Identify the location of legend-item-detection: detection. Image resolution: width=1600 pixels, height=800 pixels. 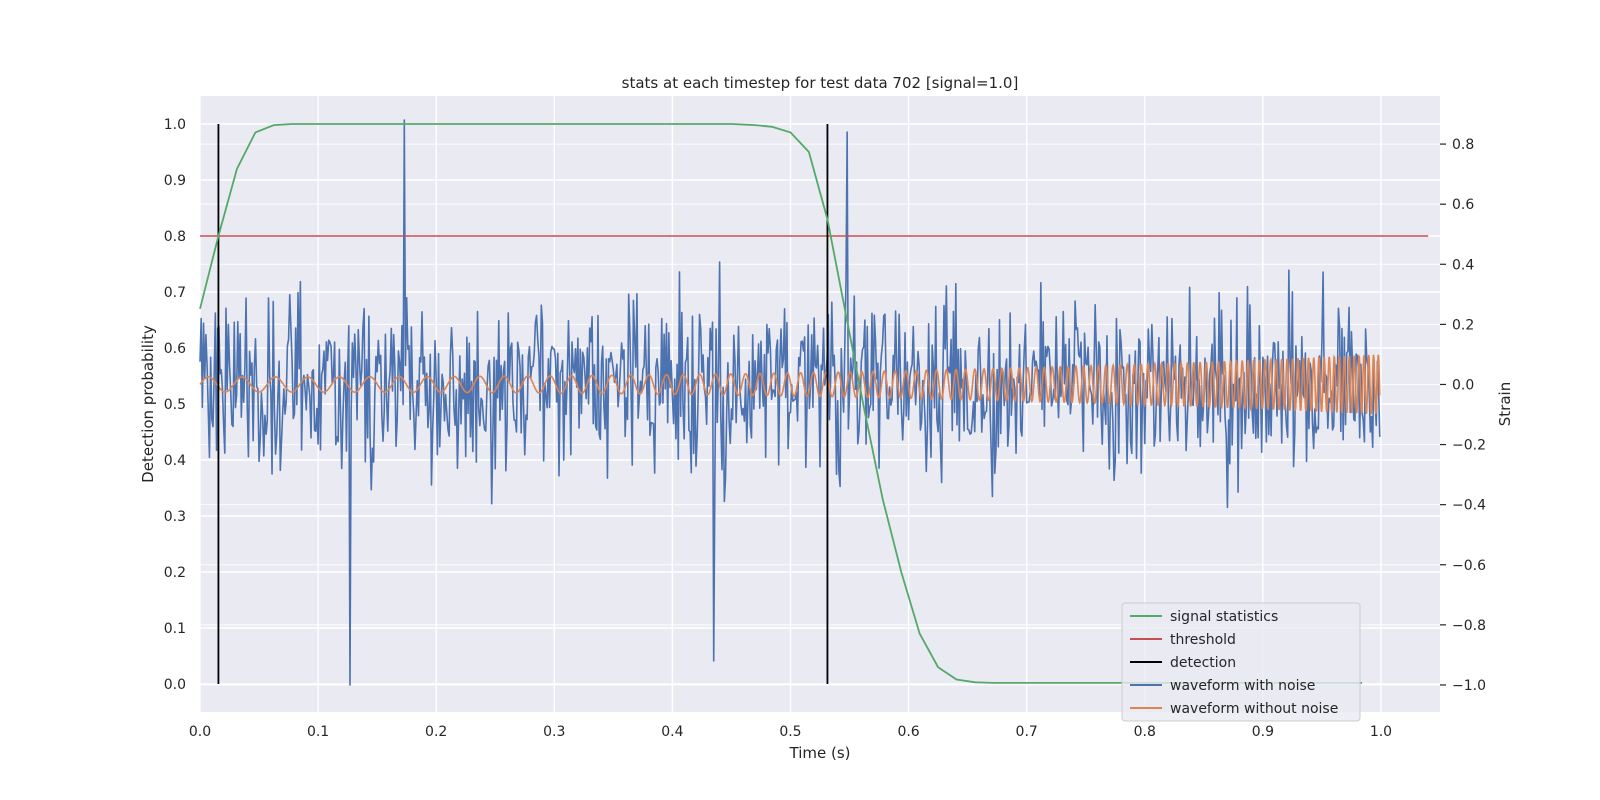
(1183, 663).